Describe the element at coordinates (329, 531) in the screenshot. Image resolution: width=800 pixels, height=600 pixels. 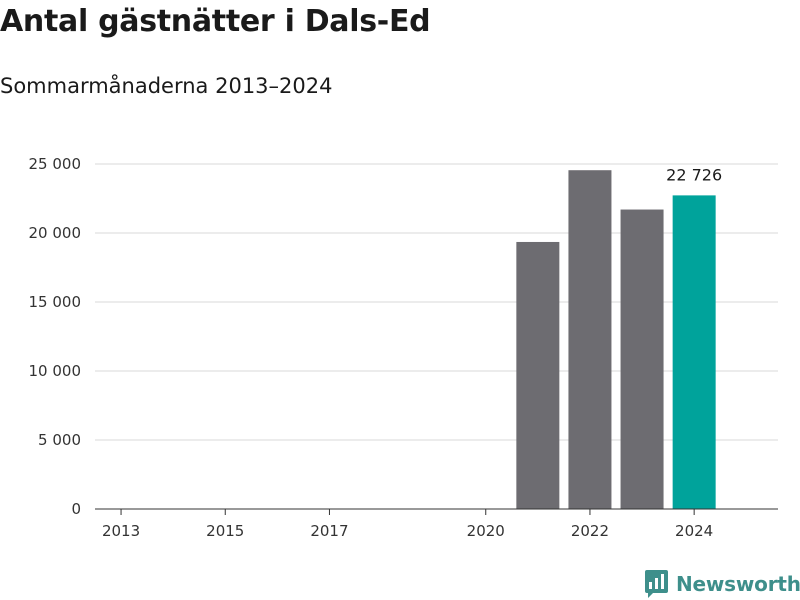
I see `x-tick-label: 2017` at that location.